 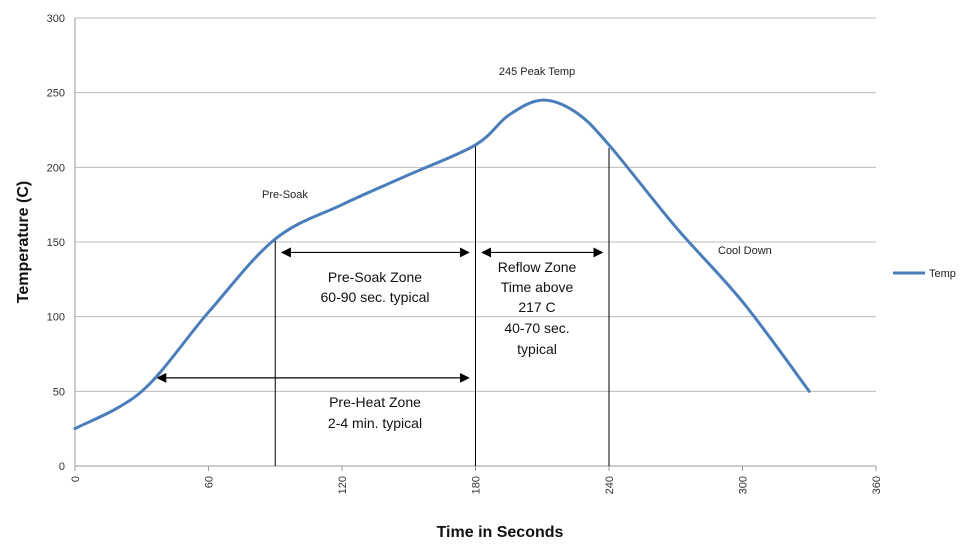 What do you see at coordinates (610, 485) in the screenshot?
I see `x-tick-label: 240` at bounding box center [610, 485].